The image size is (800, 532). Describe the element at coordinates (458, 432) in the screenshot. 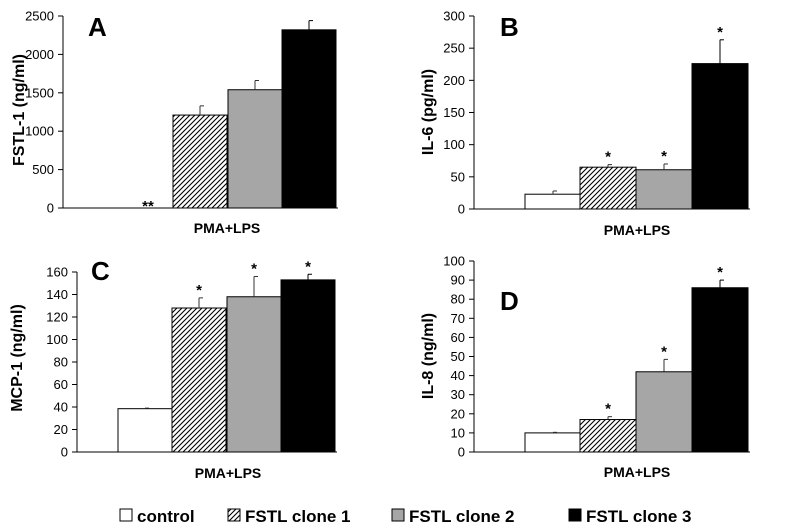

I see `panel-d-y-tick-label: 10` at that location.